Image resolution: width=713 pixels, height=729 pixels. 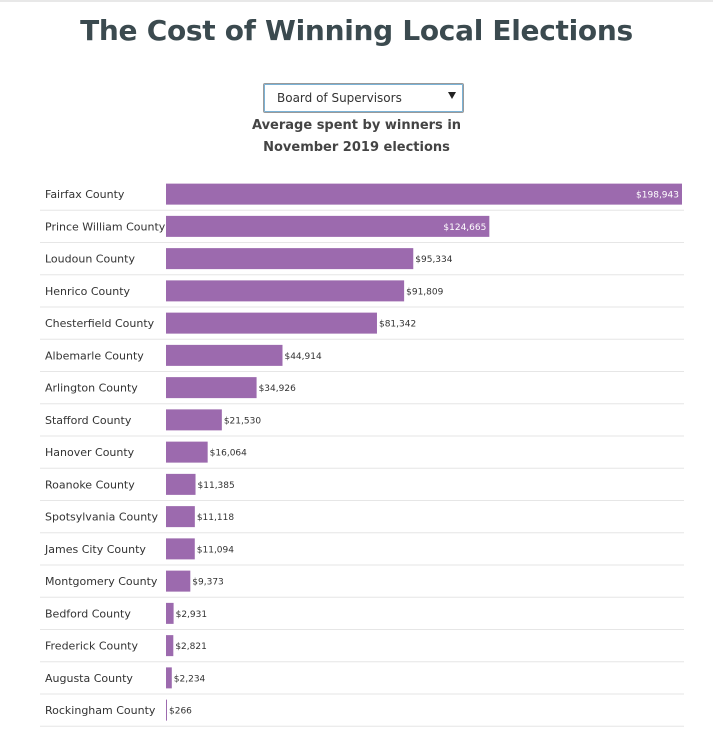 What do you see at coordinates (277, 389) in the screenshot?
I see `value-label-arlington-county: $34,926` at bounding box center [277, 389].